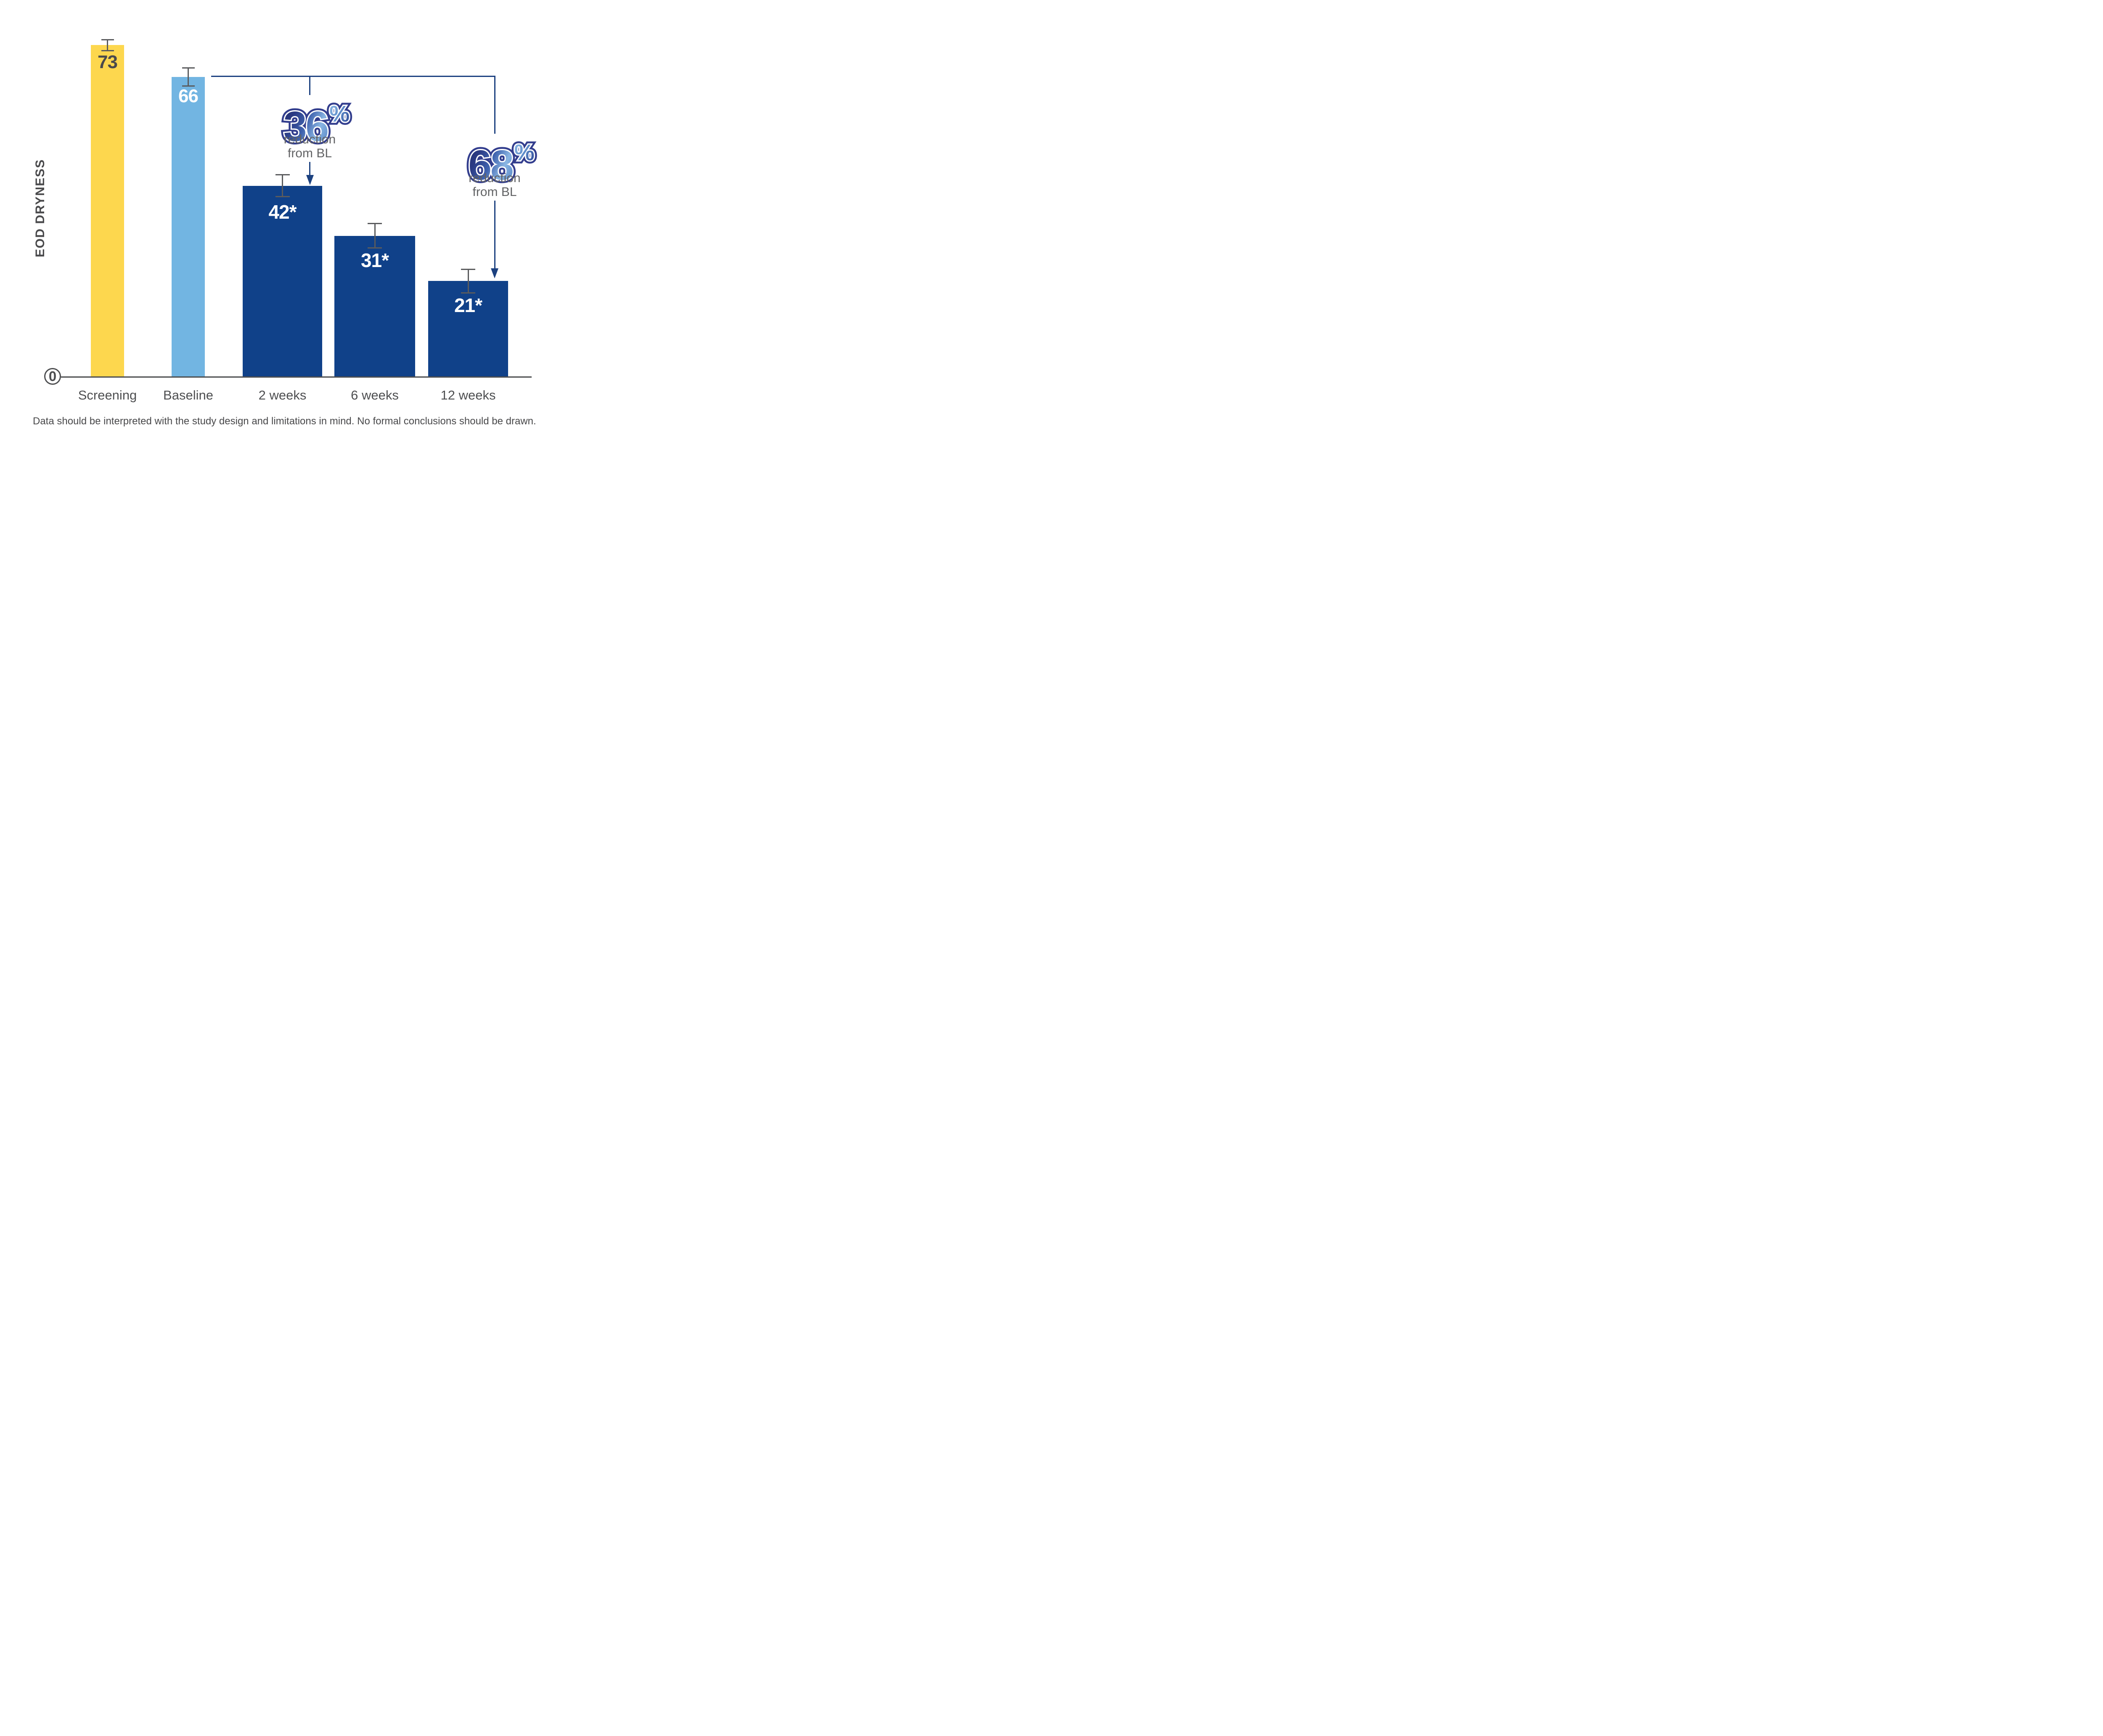  I want to click on error-bar-cap-top-screening, so click(107, 39).